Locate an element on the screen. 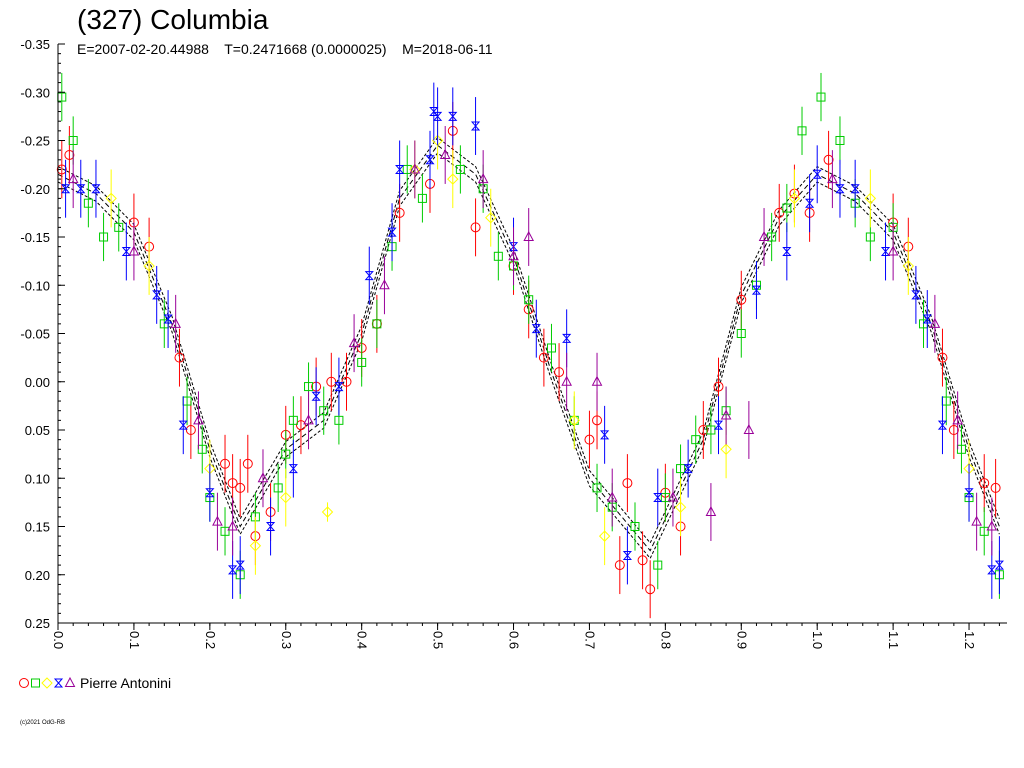 The height and width of the screenshot is (768, 1024). legend-symbols is located at coordinates (47, 682).